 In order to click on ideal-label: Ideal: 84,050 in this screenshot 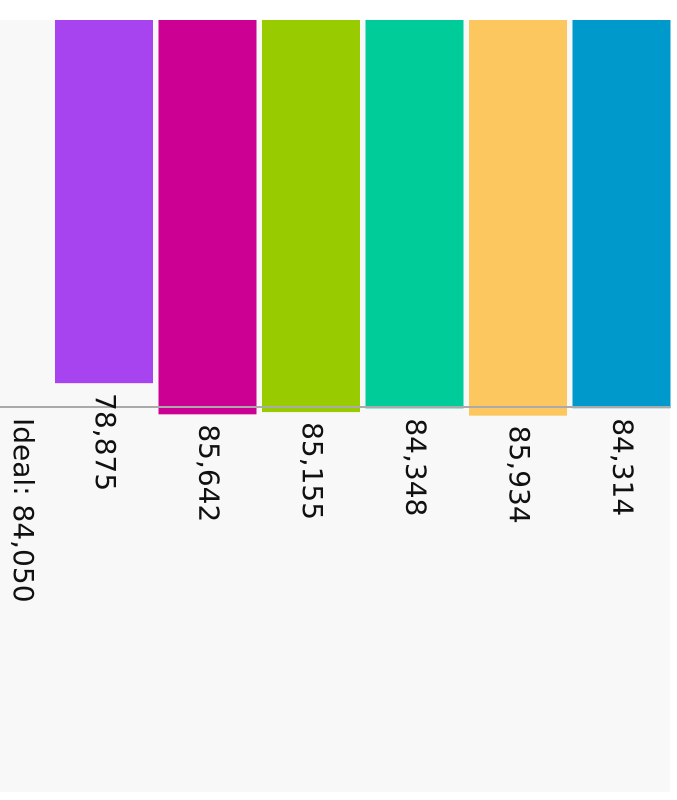, I will do `click(23, 510)`.